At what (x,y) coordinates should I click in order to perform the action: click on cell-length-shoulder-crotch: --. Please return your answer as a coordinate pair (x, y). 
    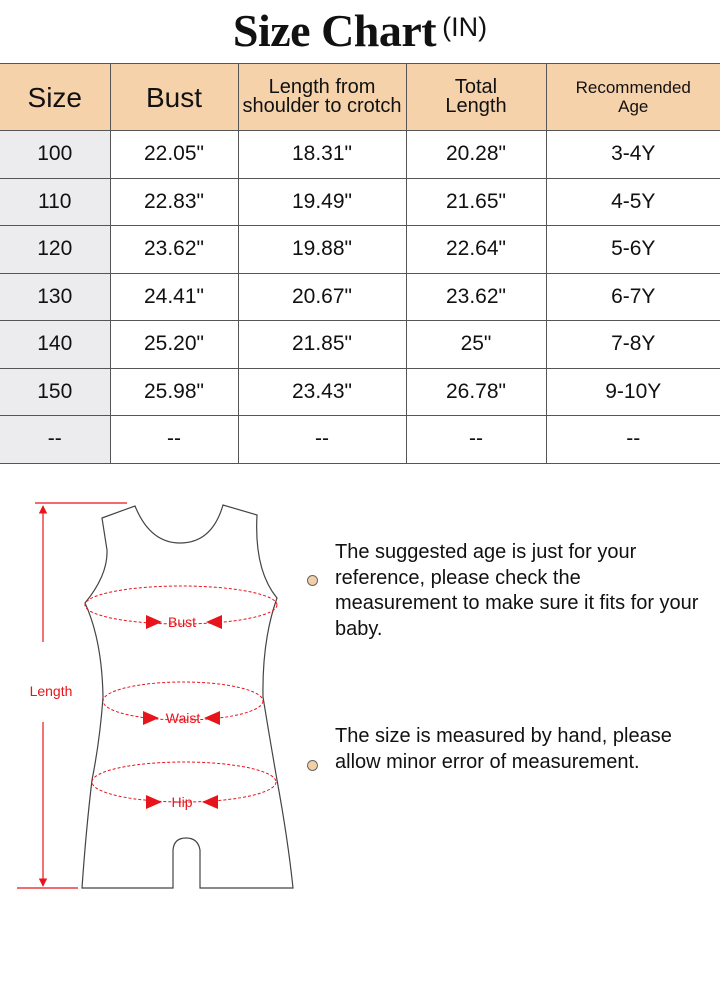
    Looking at the image, I should click on (322, 439).